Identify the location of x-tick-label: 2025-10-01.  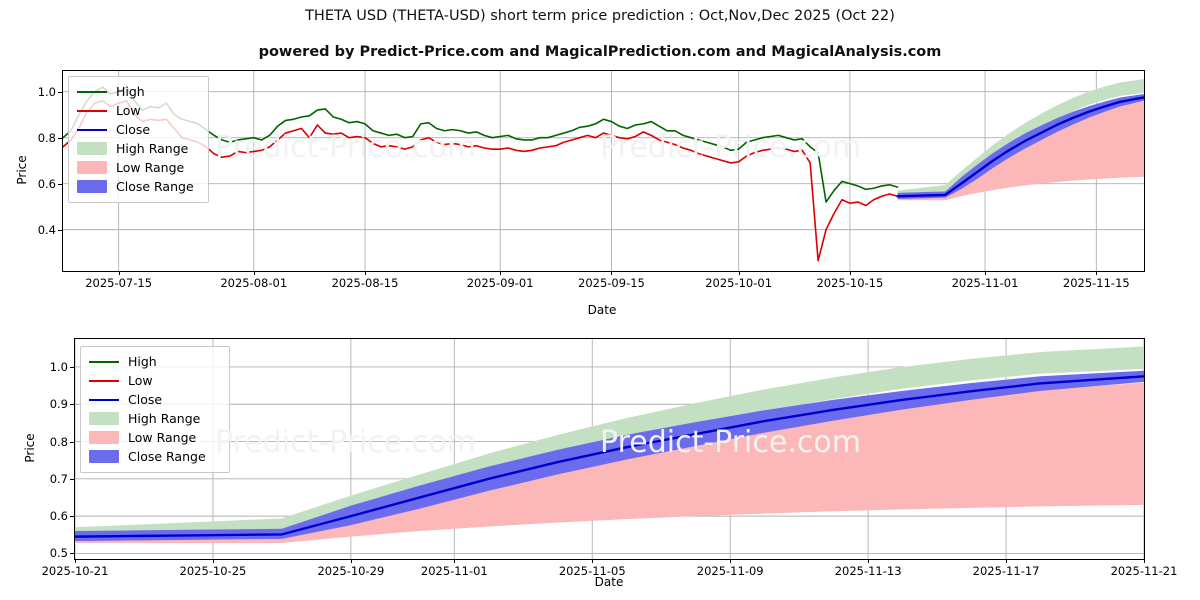
(739, 283).